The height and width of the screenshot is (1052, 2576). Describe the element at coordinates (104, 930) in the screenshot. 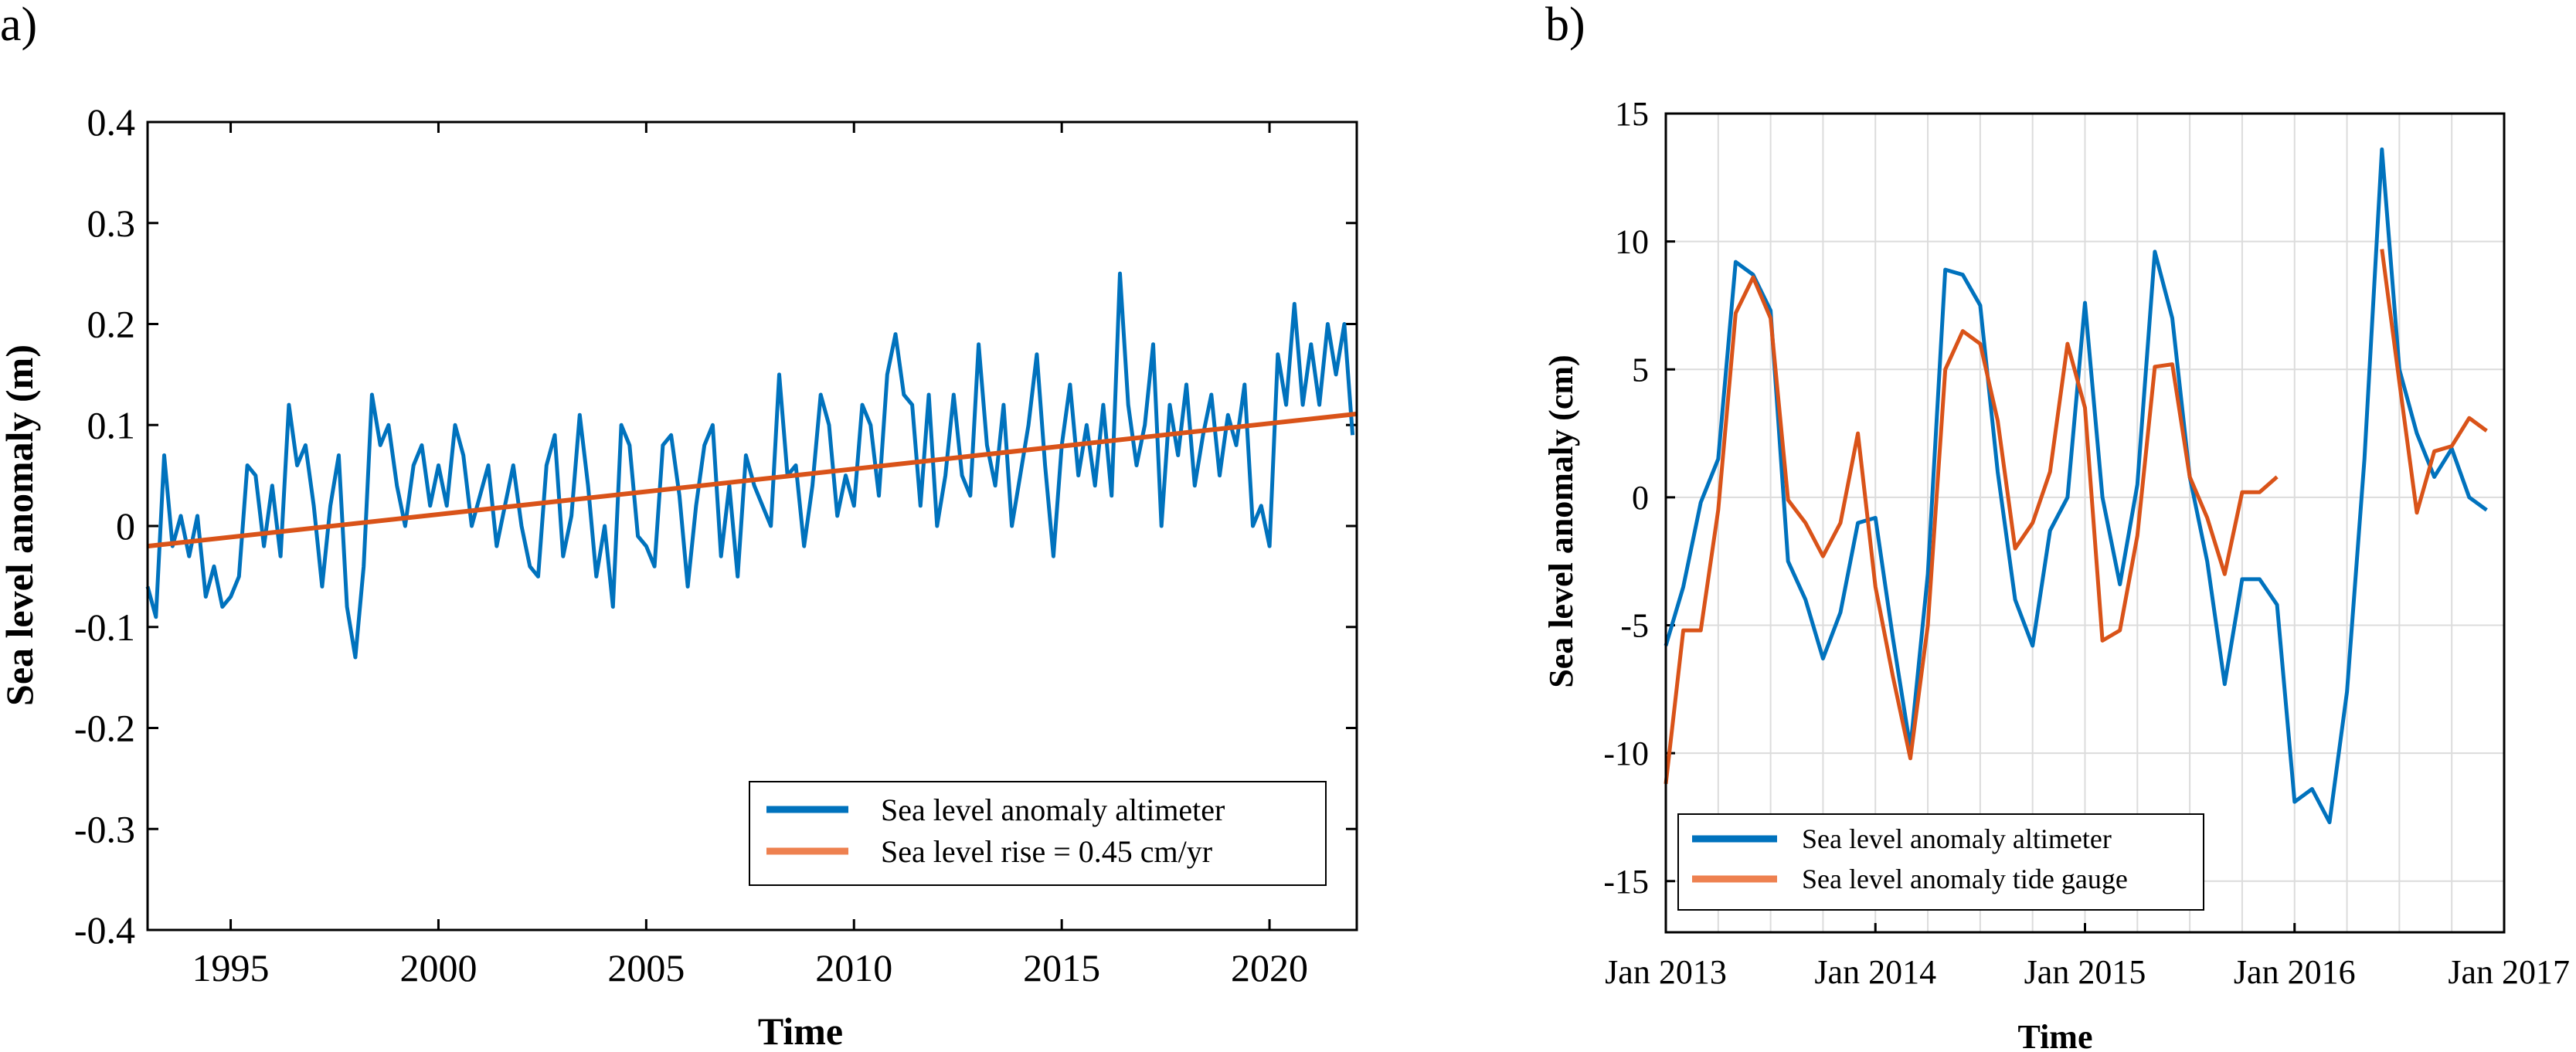

I see `panel-a-y-tick-label: -0.4` at that location.